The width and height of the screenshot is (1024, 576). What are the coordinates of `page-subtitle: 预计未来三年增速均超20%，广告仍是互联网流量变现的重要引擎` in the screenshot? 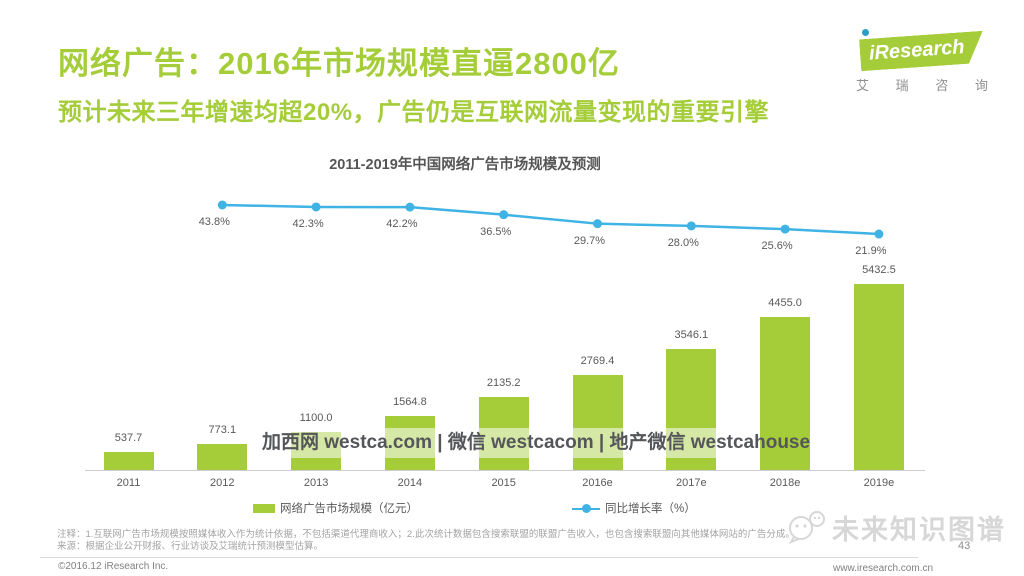 It's located at (414, 112).